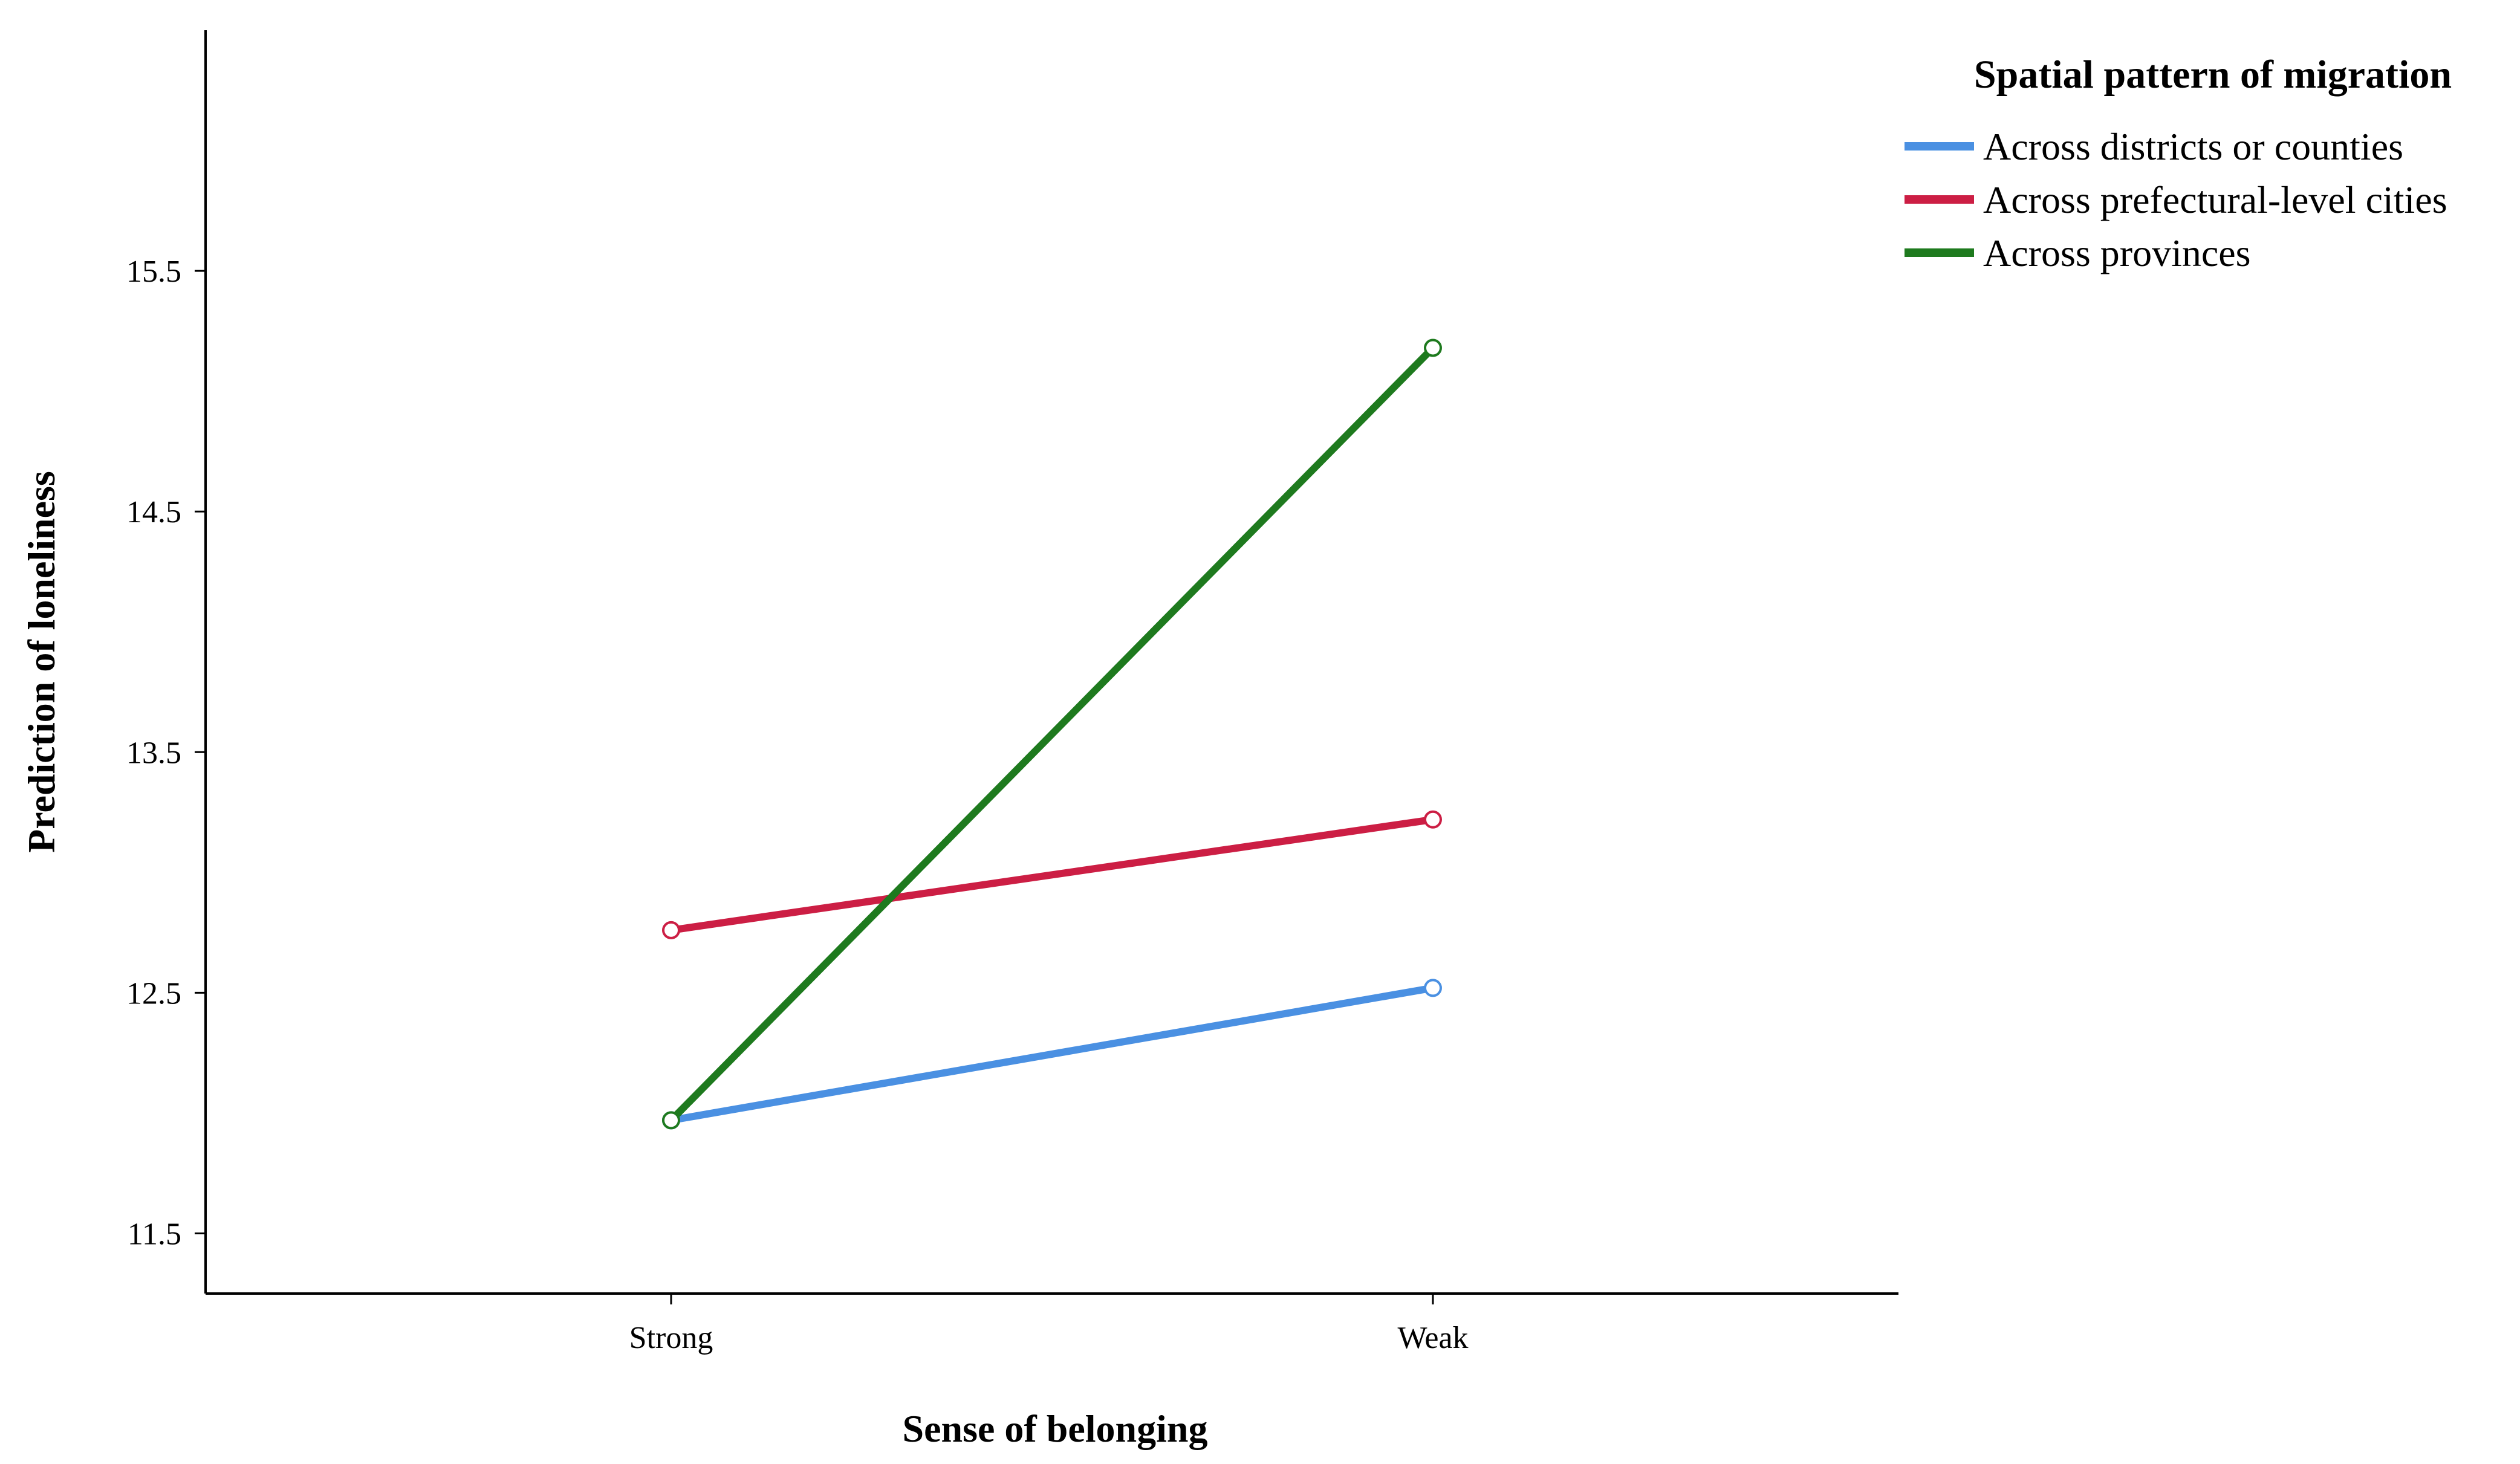 The height and width of the screenshot is (1464, 2520). What do you see at coordinates (154, 1234) in the screenshot?
I see `y-tick-label: 11.5` at bounding box center [154, 1234].